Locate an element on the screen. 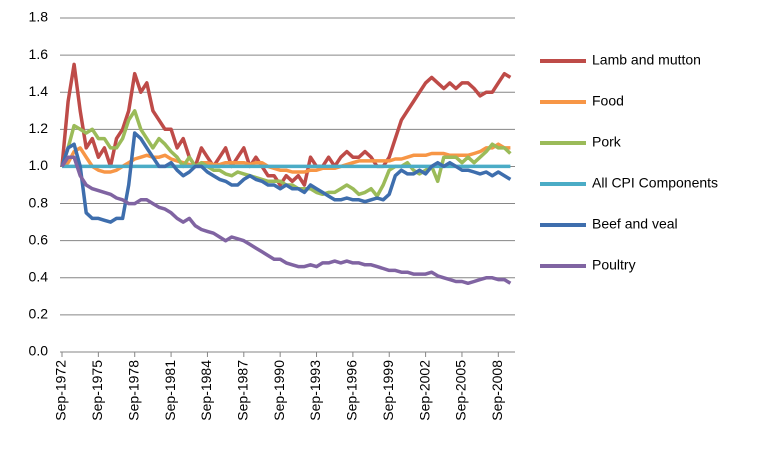  x-tick-label: Sep-1996 is located at coordinates (352, 390).